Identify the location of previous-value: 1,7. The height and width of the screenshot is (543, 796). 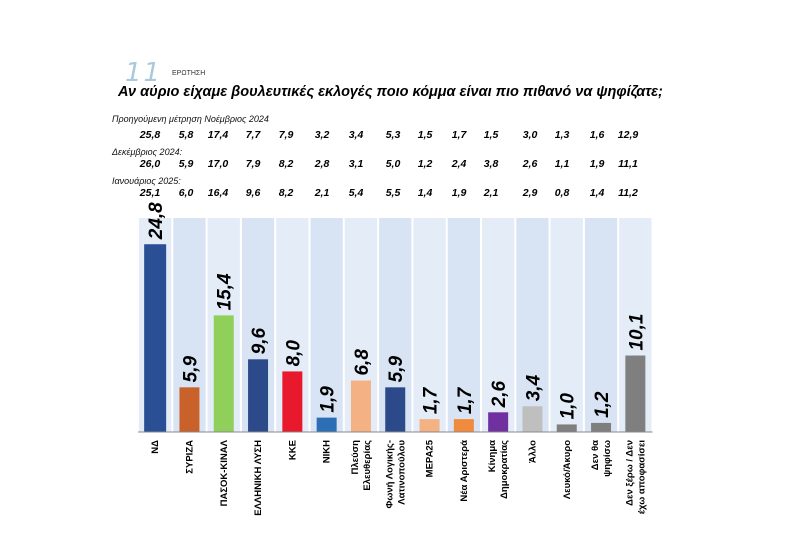
(459, 135).